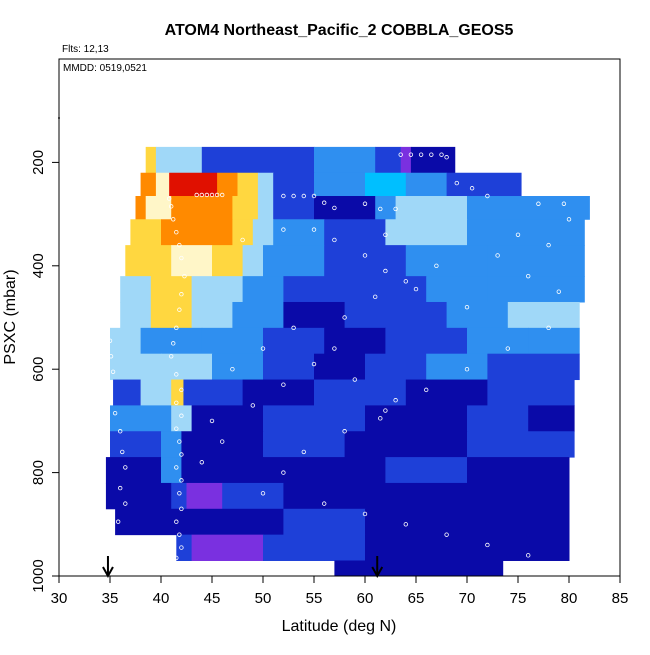  Describe the element at coordinates (85, 49) in the screenshot. I see `flights-label: Flts: 12,13` at that location.